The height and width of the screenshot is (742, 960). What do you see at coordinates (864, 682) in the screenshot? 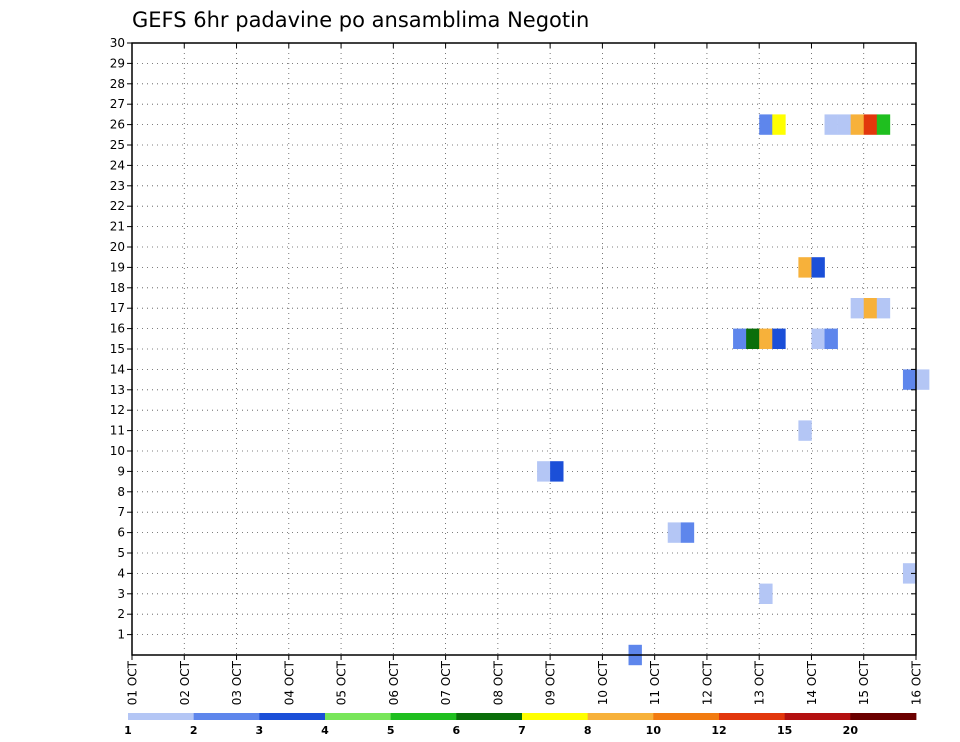
I see `x-tick-label: 15 OCT` at bounding box center [864, 682].